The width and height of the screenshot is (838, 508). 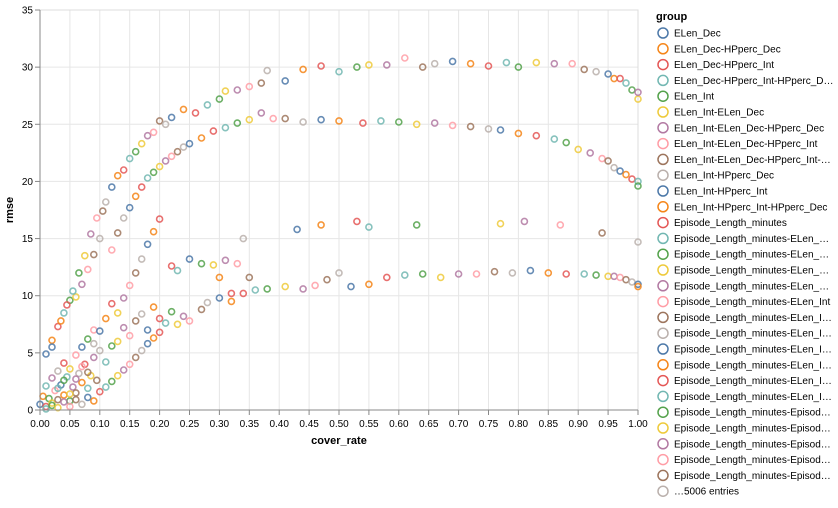 I want to click on legend-entry: ELen_Int-ELen_Dec-HPperc_Dec, so click(x=749, y=128).